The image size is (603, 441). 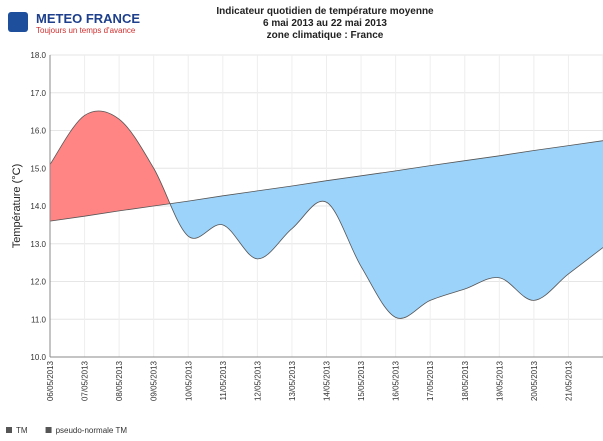 I want to click on logo: METEO FRANCE, so click(x=88, y=18).